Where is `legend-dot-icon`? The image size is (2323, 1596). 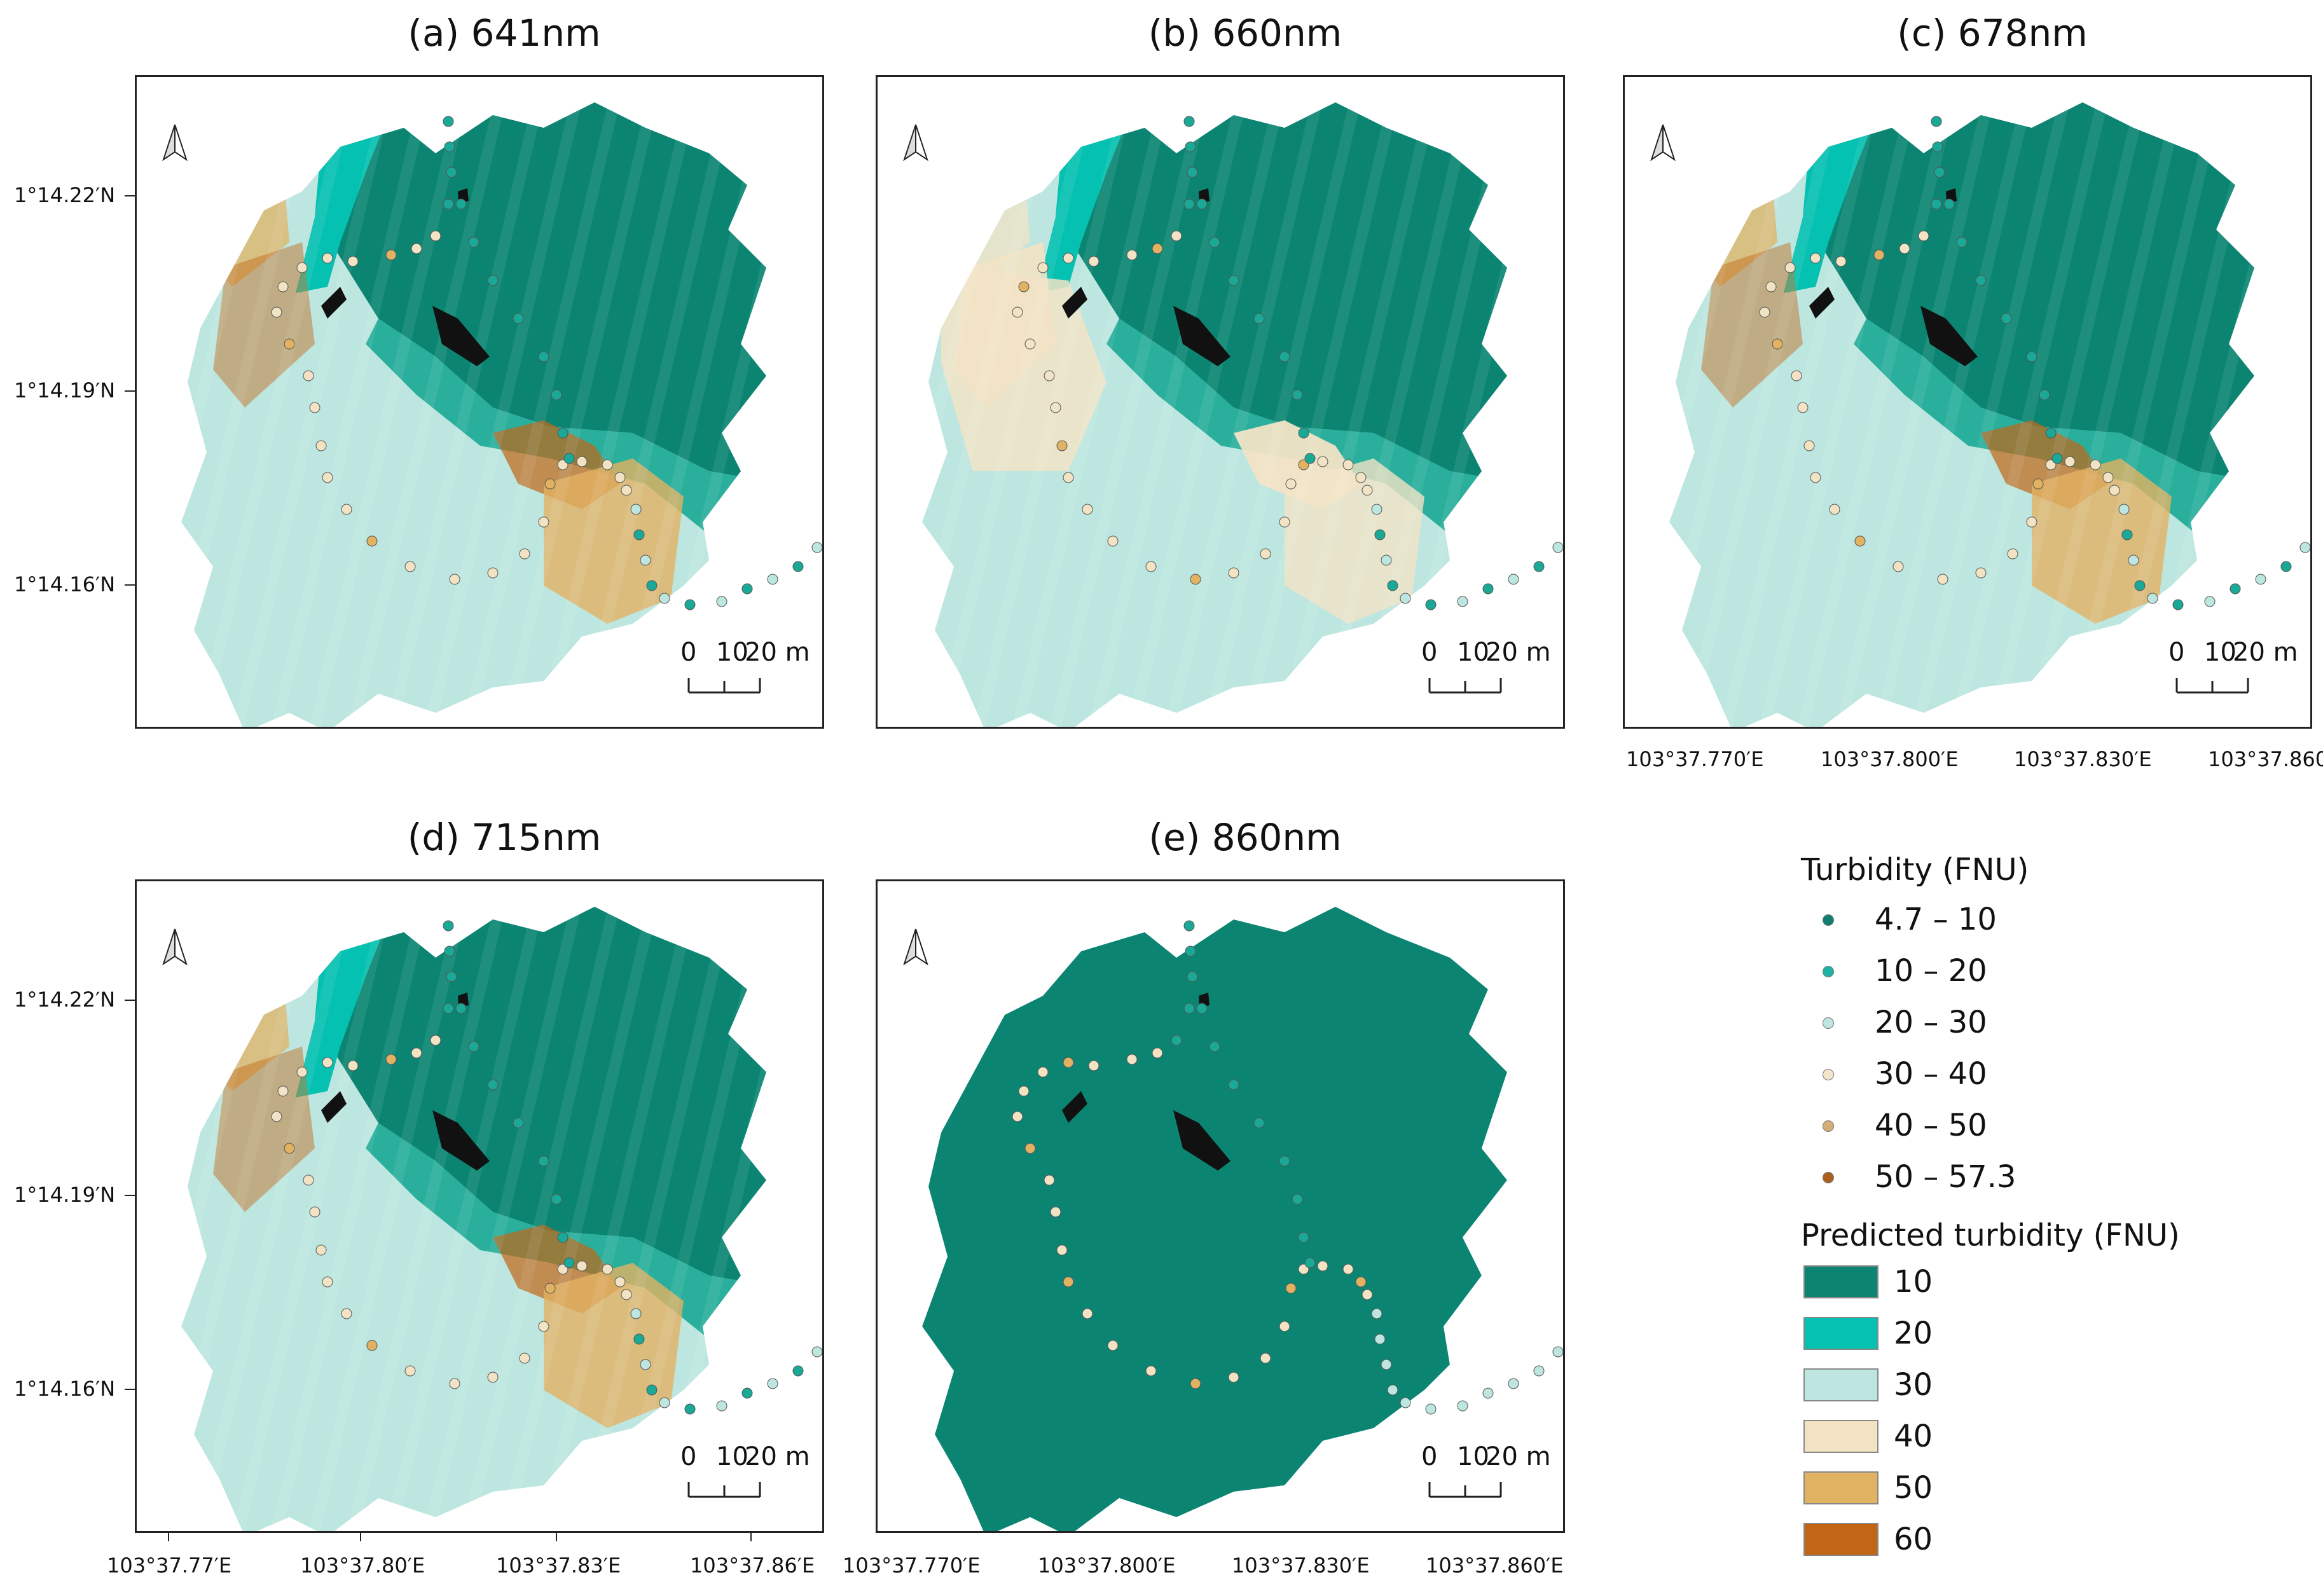
legend-dot-icon is located at coordinates (1829, 1023).